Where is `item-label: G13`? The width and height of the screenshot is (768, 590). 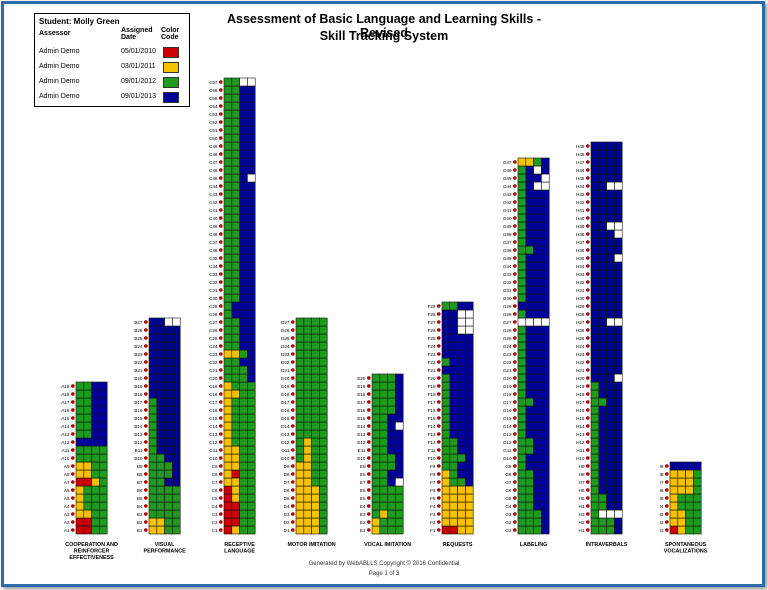 item-label: G13 is located at coordinates (507, 434).